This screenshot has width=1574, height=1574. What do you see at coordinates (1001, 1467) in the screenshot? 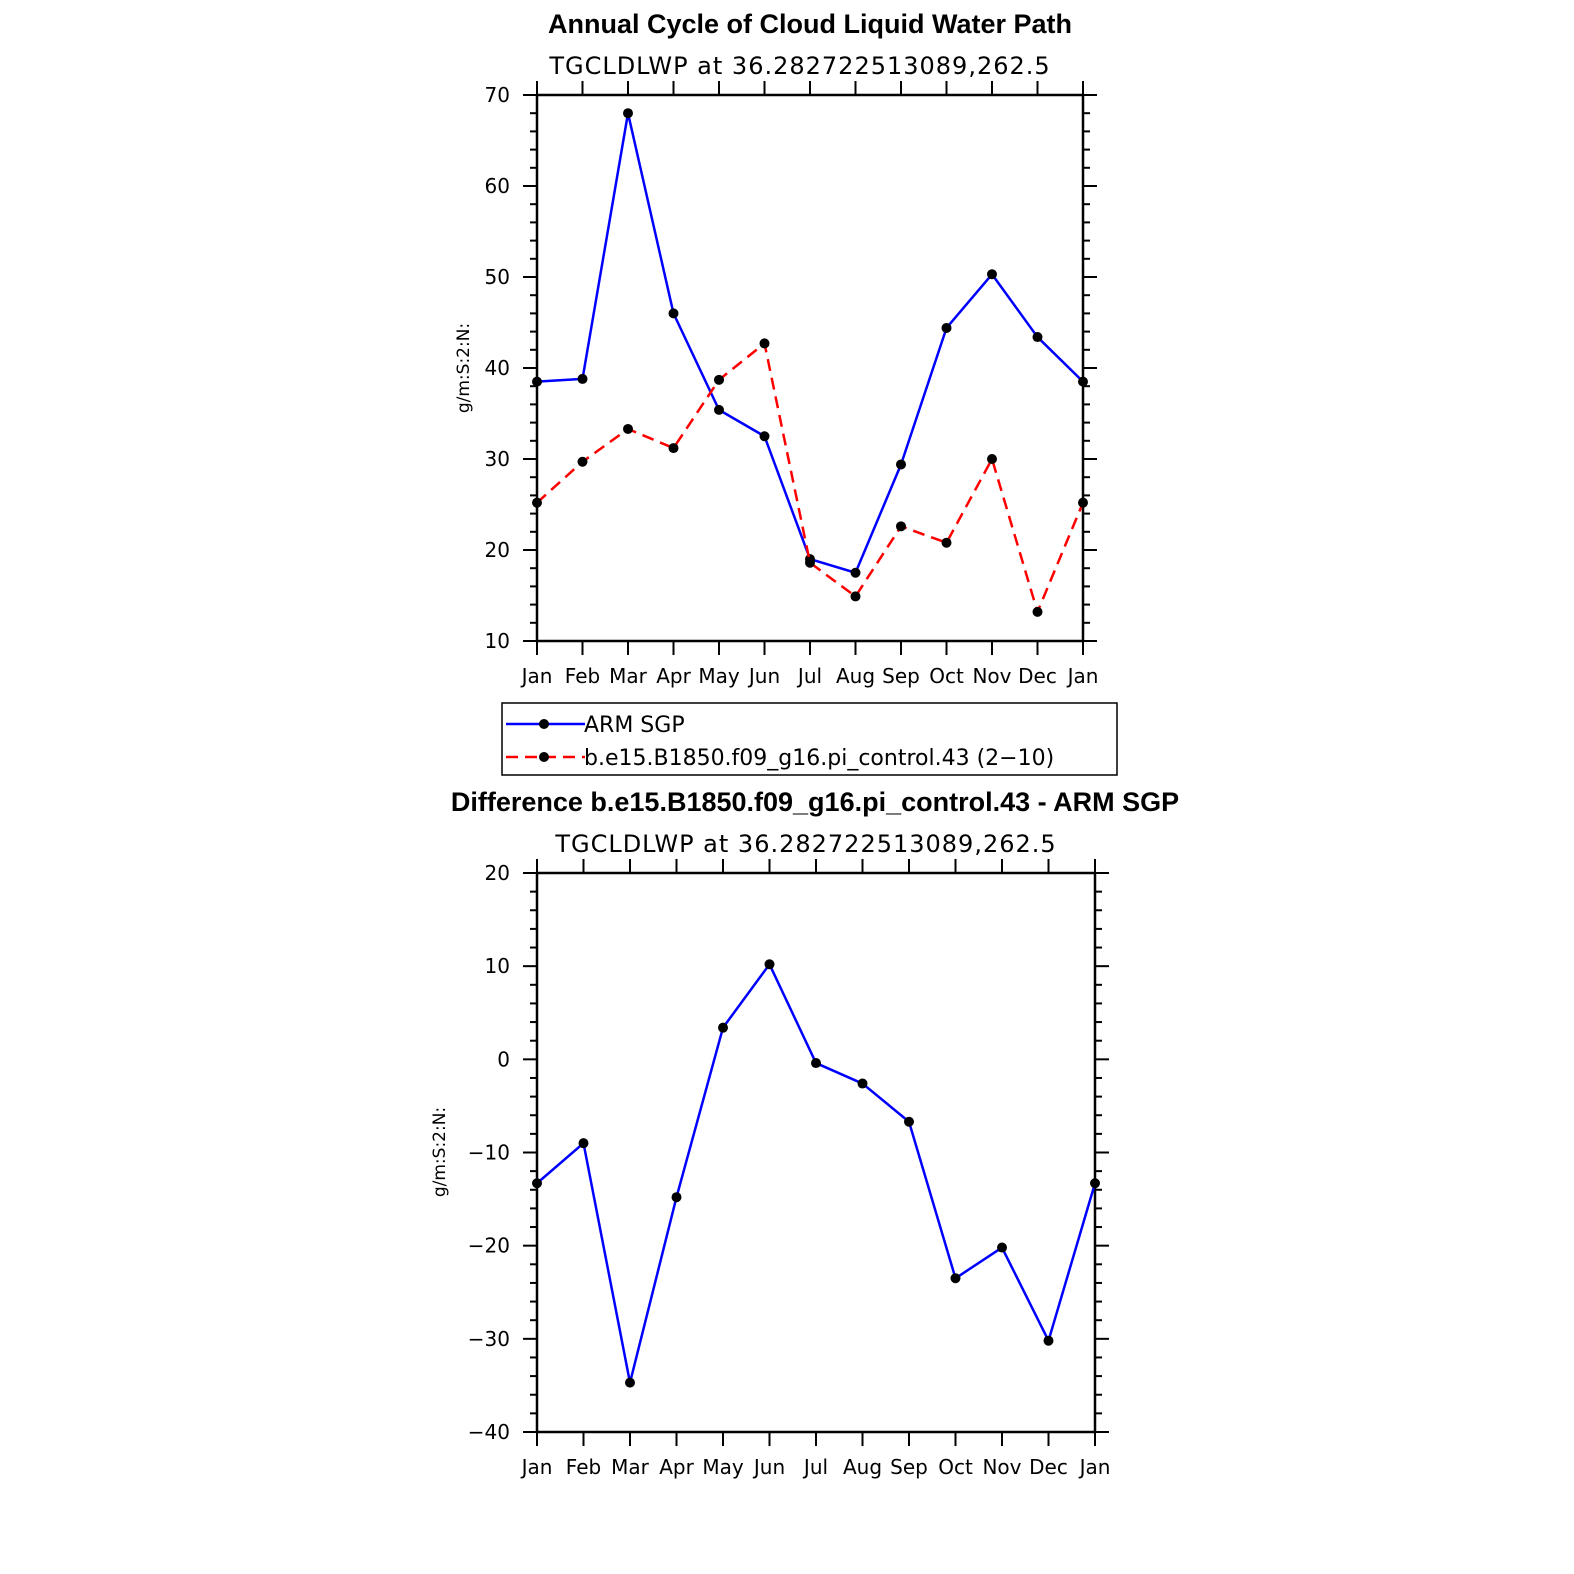
I see `chart-bottom-xtick-label: Nov` at bounding box center [1001, 1467].